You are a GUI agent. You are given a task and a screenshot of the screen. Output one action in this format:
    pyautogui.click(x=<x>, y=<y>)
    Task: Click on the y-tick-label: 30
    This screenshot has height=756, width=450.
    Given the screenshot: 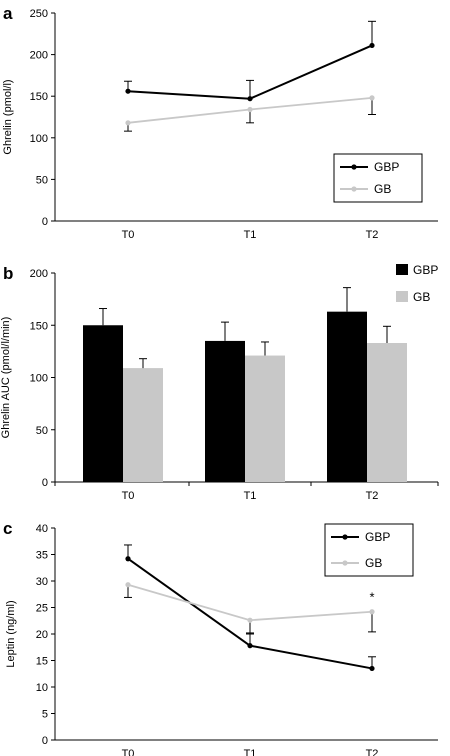 What is the action you would take?
    pyautogui.click(x=42, y=582)
    